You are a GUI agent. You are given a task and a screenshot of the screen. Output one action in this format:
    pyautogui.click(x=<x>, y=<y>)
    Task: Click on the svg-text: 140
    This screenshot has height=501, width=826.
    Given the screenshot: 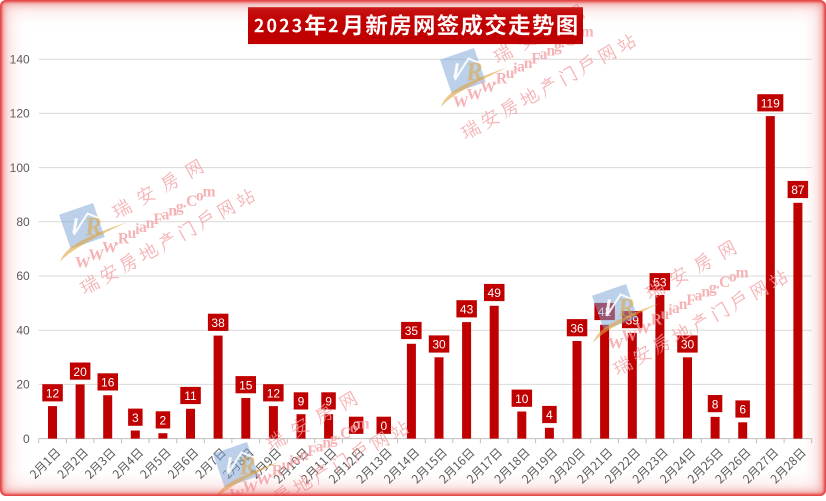 What is the action you would take?
    pyautogui.click(x=20, y=59)
    